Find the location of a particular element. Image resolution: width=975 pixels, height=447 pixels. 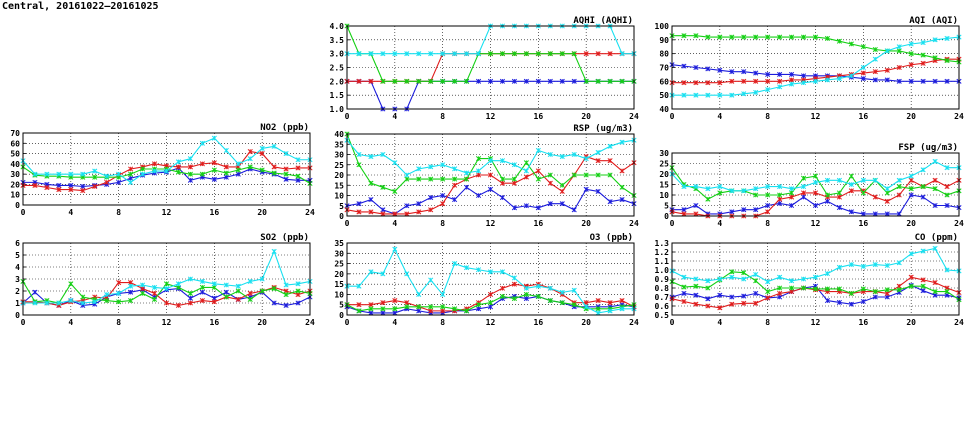

fsp-point-green is located at coordinates (815, 176).